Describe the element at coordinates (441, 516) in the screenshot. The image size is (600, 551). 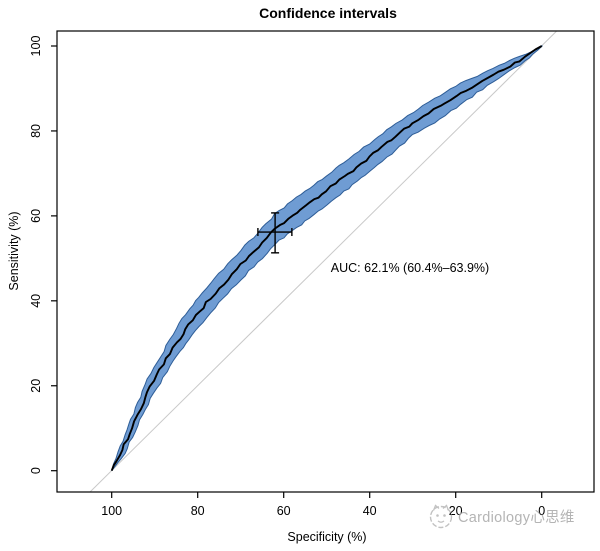
I see `cat-doodle-icon` at that location.